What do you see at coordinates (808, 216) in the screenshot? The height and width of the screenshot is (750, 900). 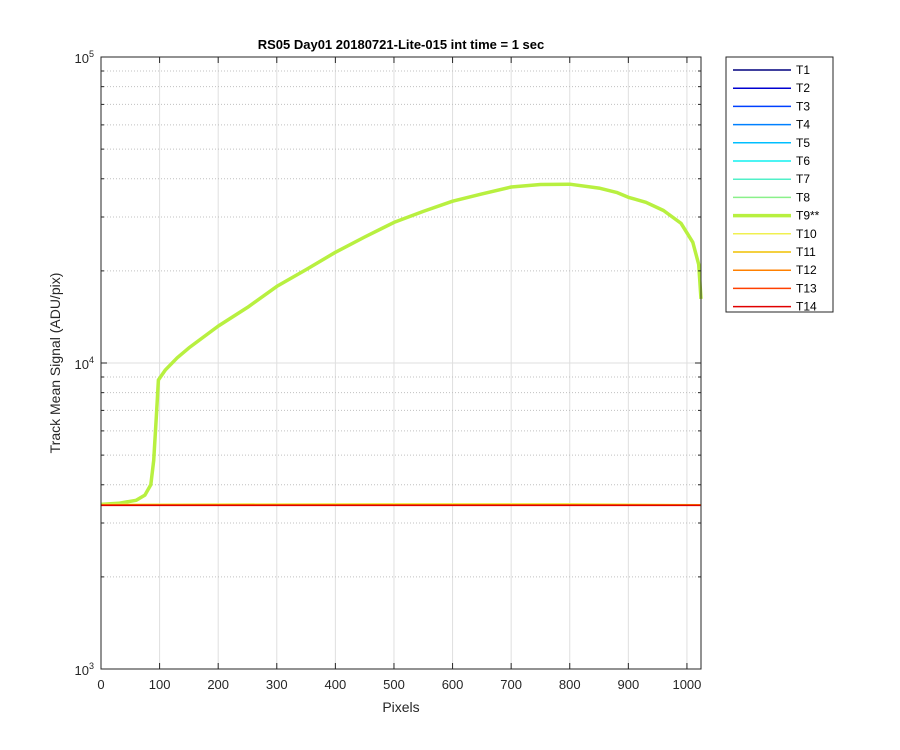 I see `legend-label: T9**` at bounding box center [808, 216].